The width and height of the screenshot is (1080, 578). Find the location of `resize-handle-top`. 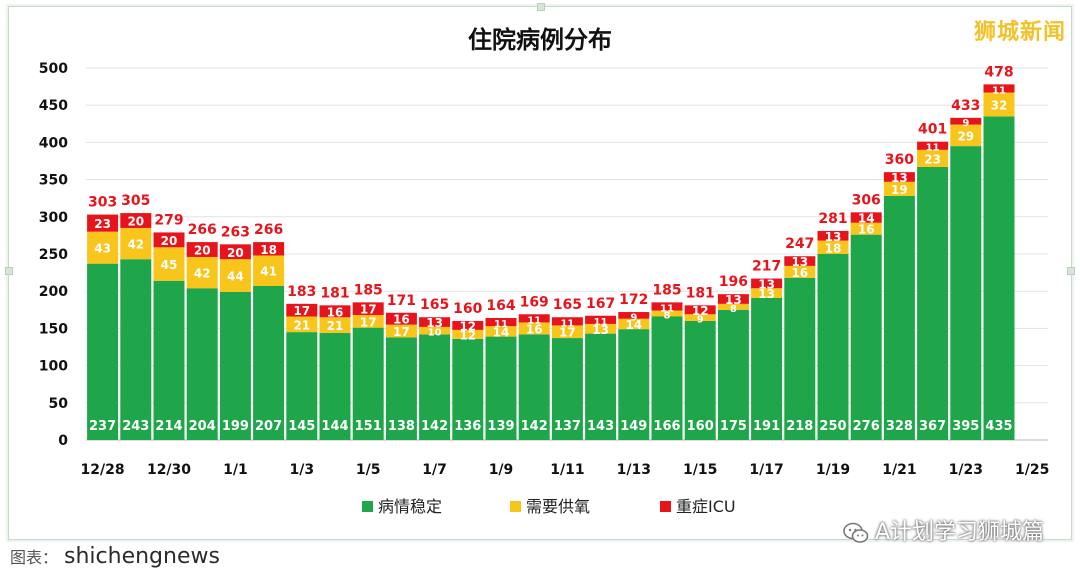

resize-handle-top is located at coordinates (541, 7).